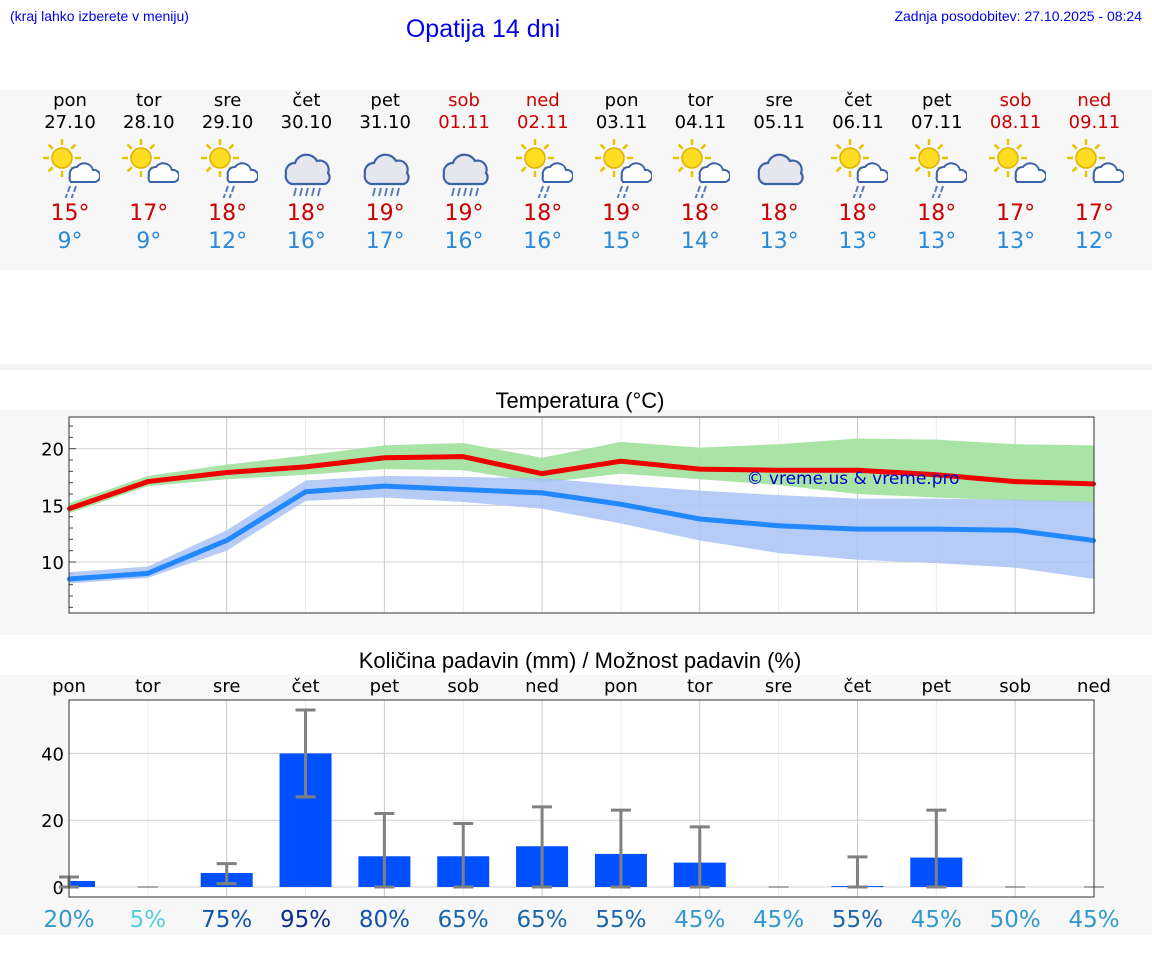 The image size is (1152, 975). Describe the element at coordinates (858, 122) in the screenshot. I see `forecast-date: 06.11` at that location.